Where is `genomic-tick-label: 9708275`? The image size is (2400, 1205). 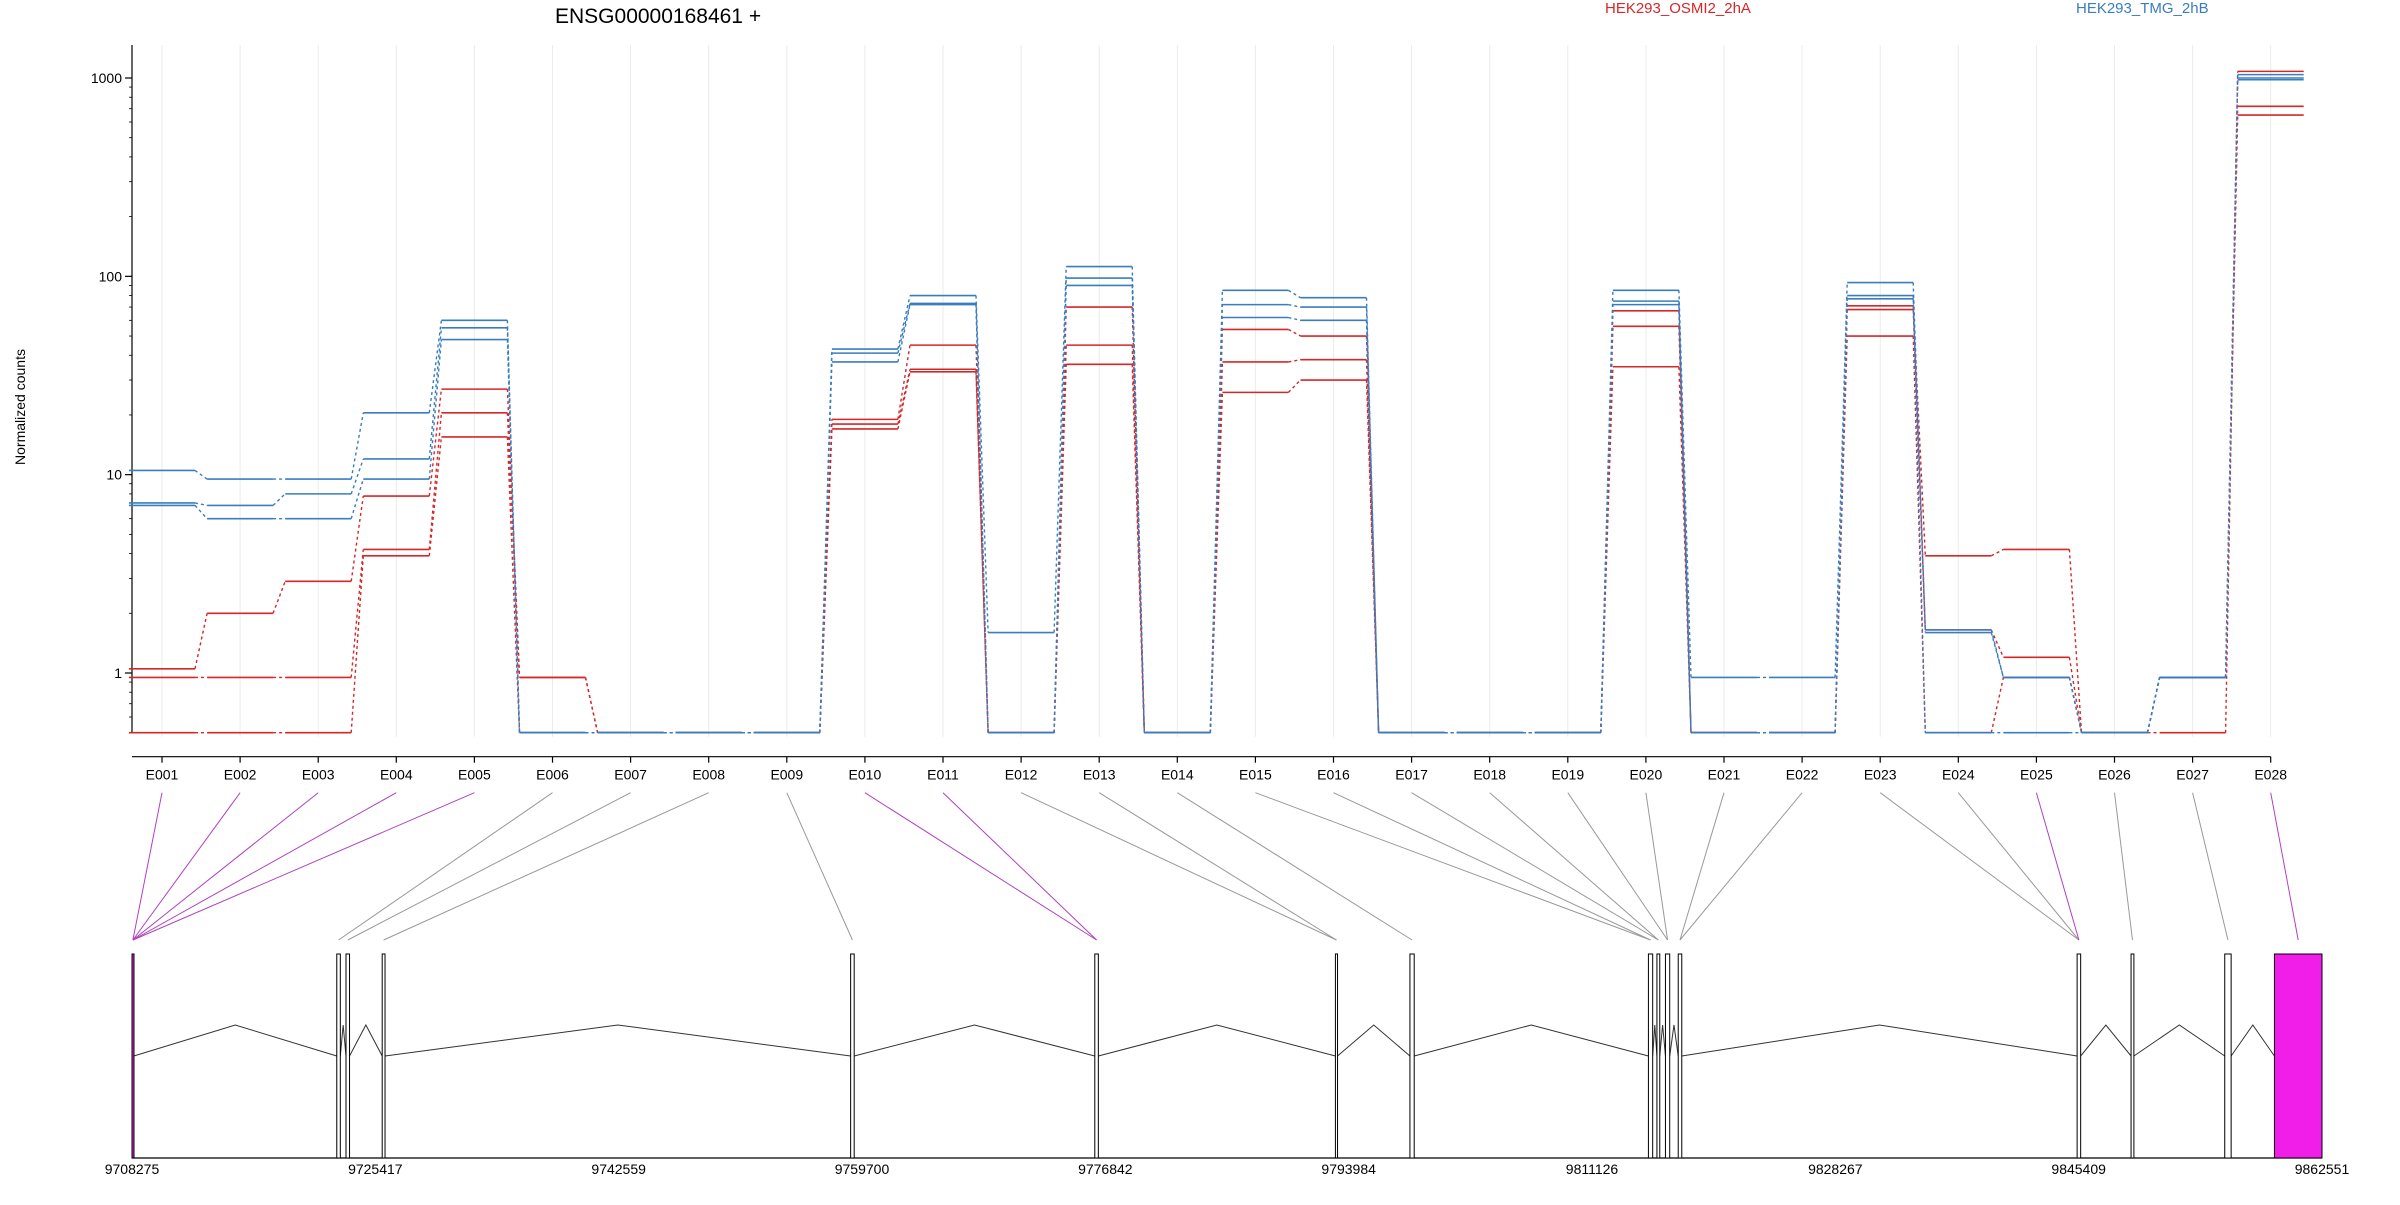 genomic-tick-label: 9708275 is located at coordinates (132, 1169).